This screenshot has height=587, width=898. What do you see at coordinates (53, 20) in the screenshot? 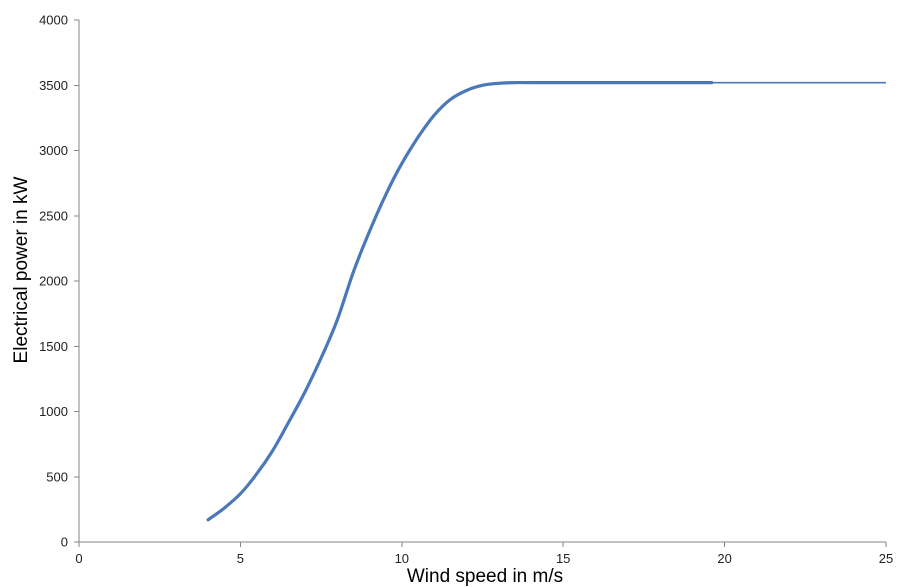
I see `y-tick-label: 4000` at bounding box center [53, 20].